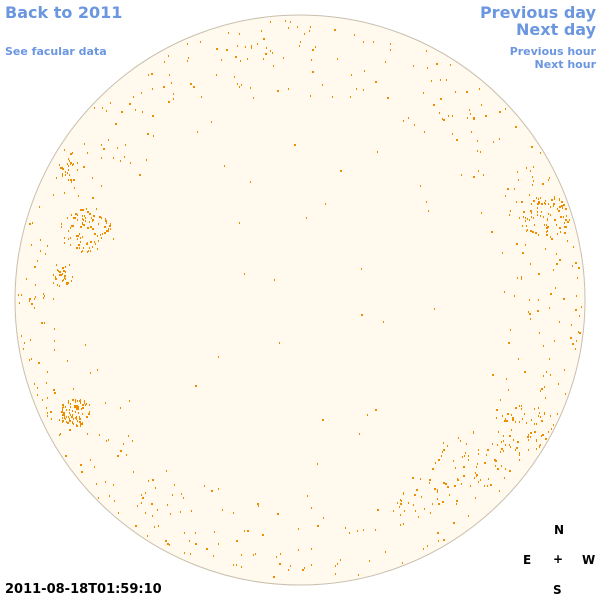  I want to click on previous-day-link: Previous day, so click(537, 12).